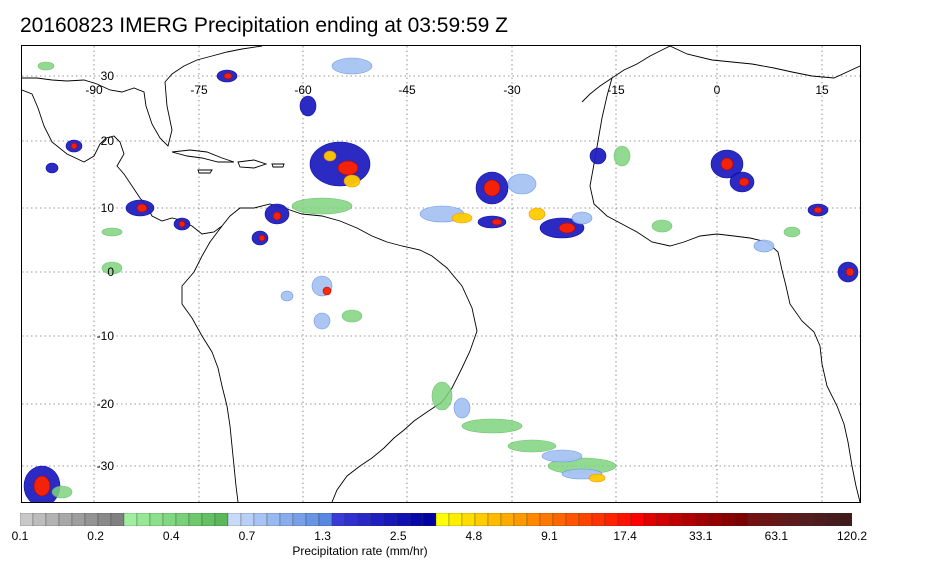 Image resolution: width=944 pixels, height=571 pixels. What do you see at coordinates (822, 90) in the screenshot?
I see `longitude-label: 15` at bounding box center [822, 90].